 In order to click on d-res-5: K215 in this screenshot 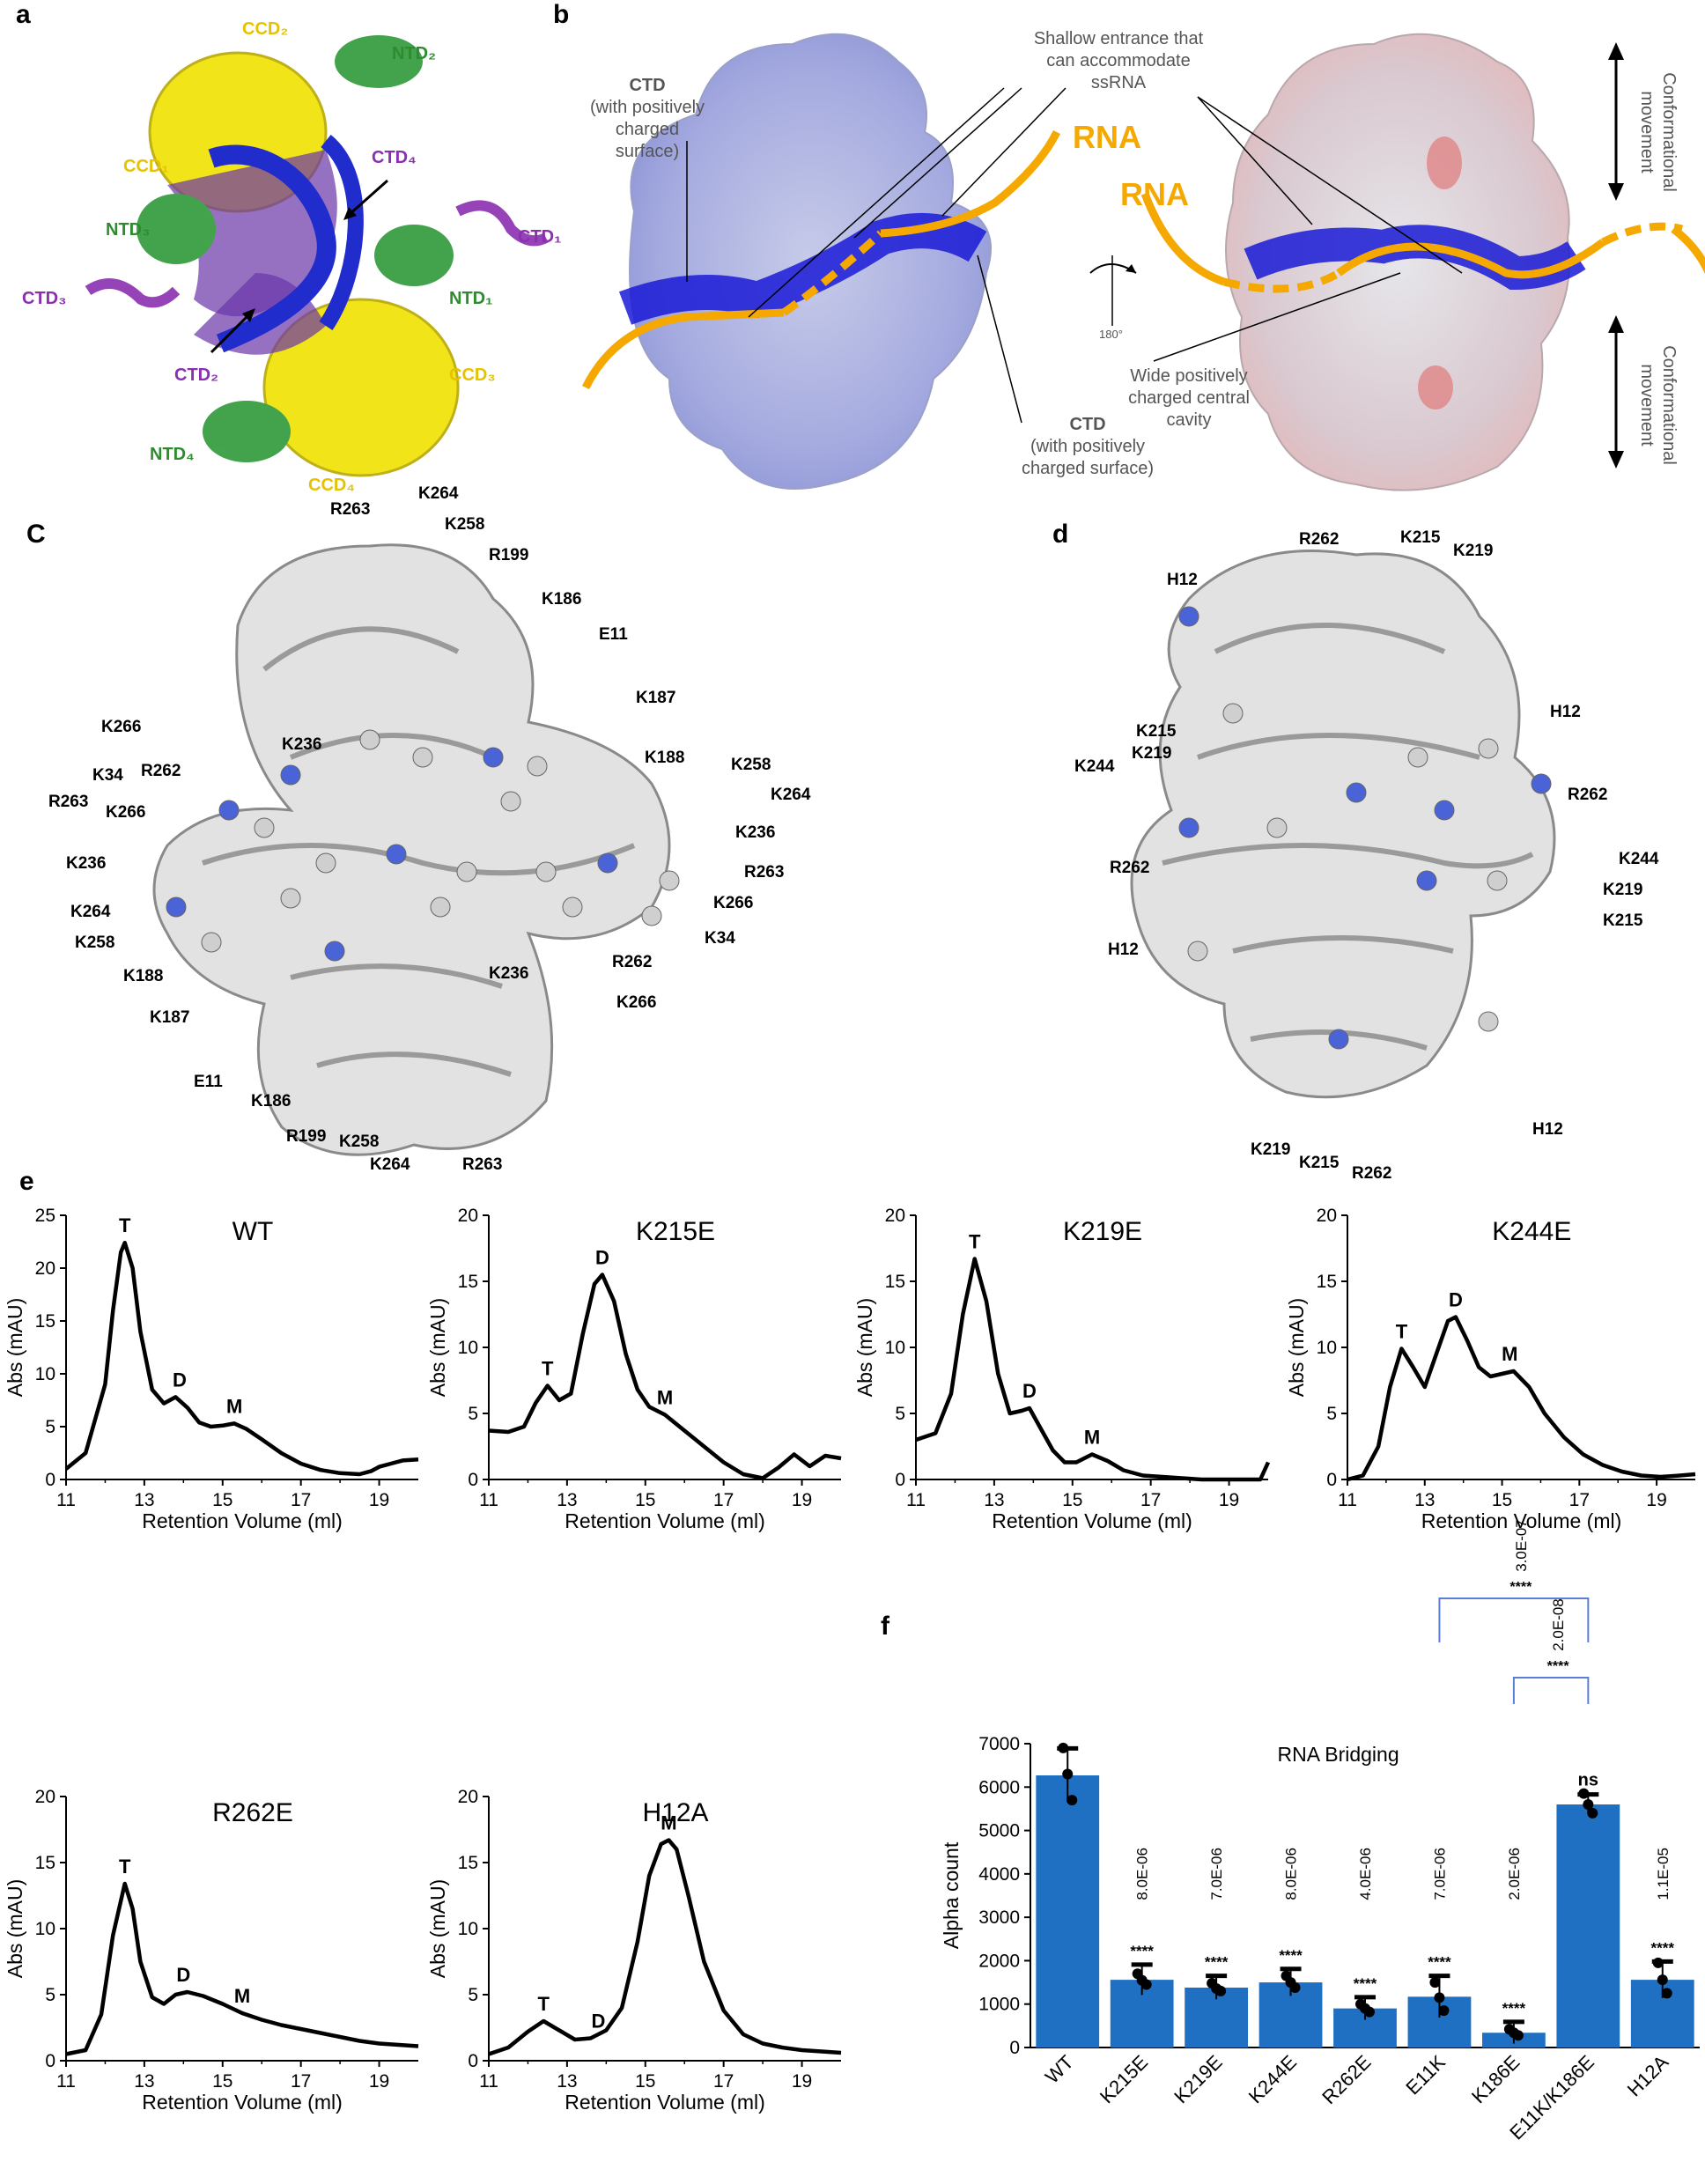, I will do `click(1157, 731)`.